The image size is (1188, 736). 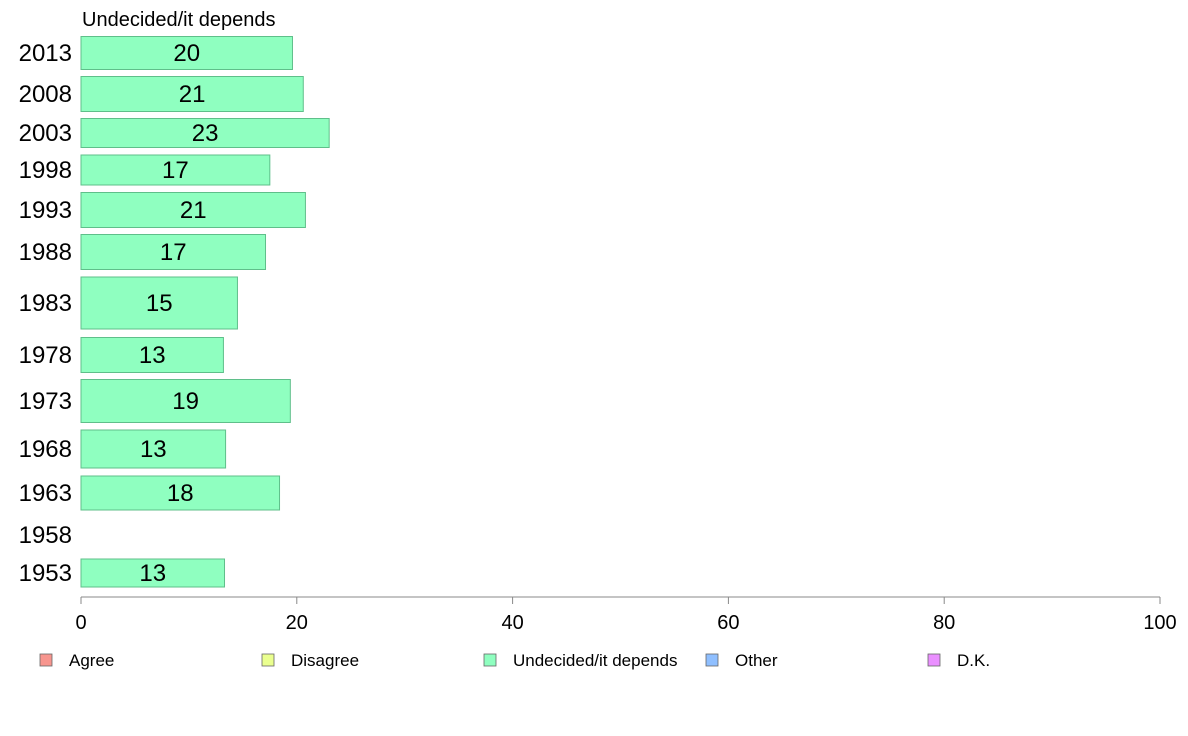 I want to click on x-tick-label: 40, so click(x=512, y=623).